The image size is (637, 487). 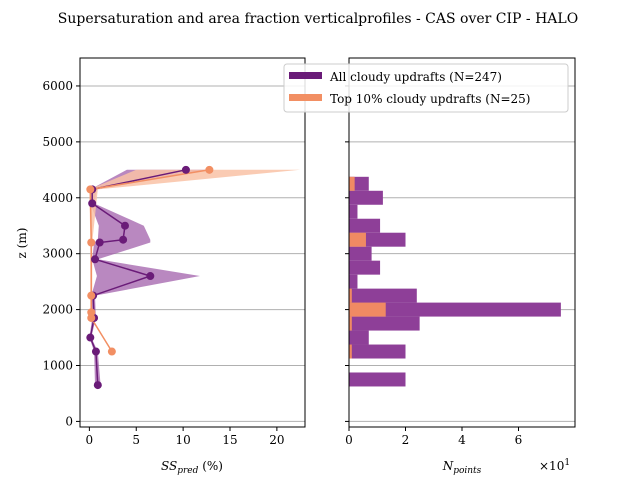 What do you see at coordinates (462, 467) in the screenshot?
I see `right-x-axis-label: Npoints` at bounding box center [462, 467].